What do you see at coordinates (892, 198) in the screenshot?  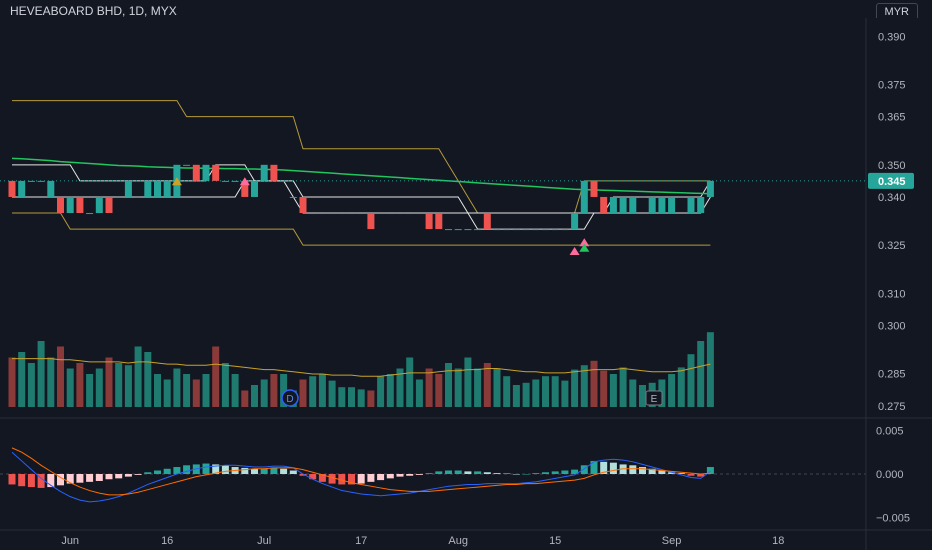 I see `price-tick-label: 0.340` at bounding box center [892, 198].